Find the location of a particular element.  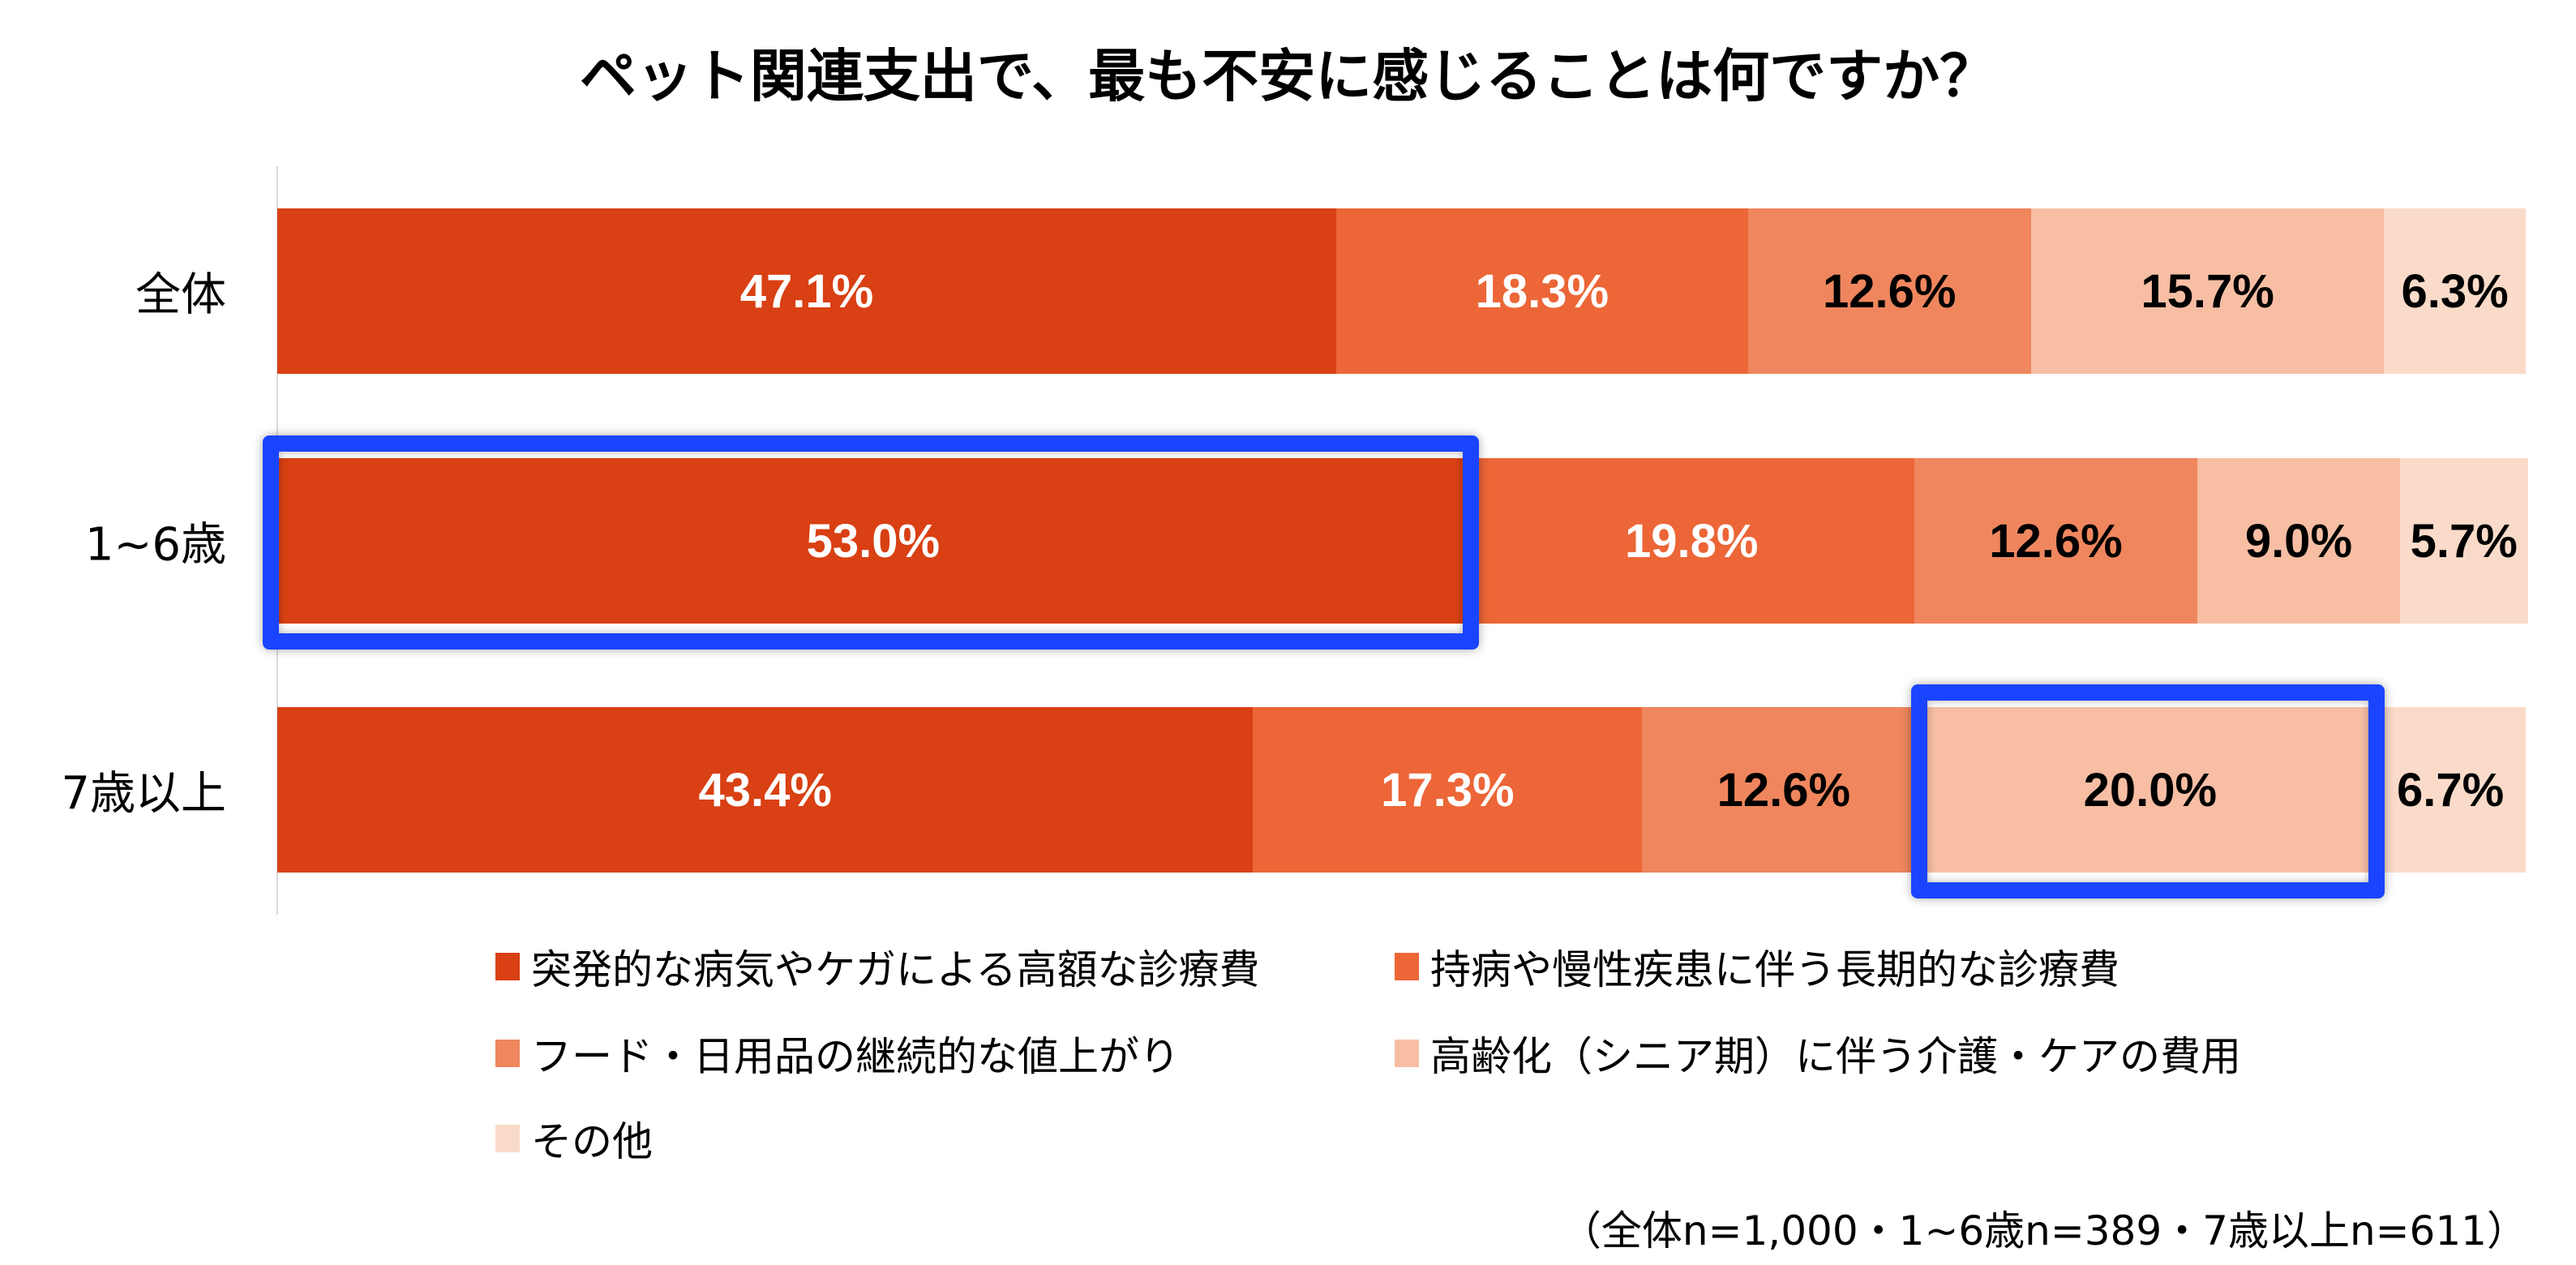

category-label: 全体 is located at coordinates (180, 295).